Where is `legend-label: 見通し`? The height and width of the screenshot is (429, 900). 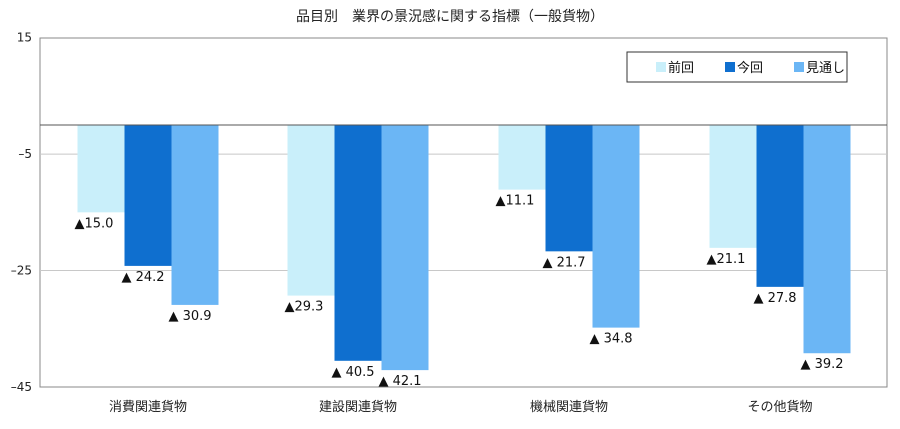
legend-label: 見通し is located at coordinates (825, 68).